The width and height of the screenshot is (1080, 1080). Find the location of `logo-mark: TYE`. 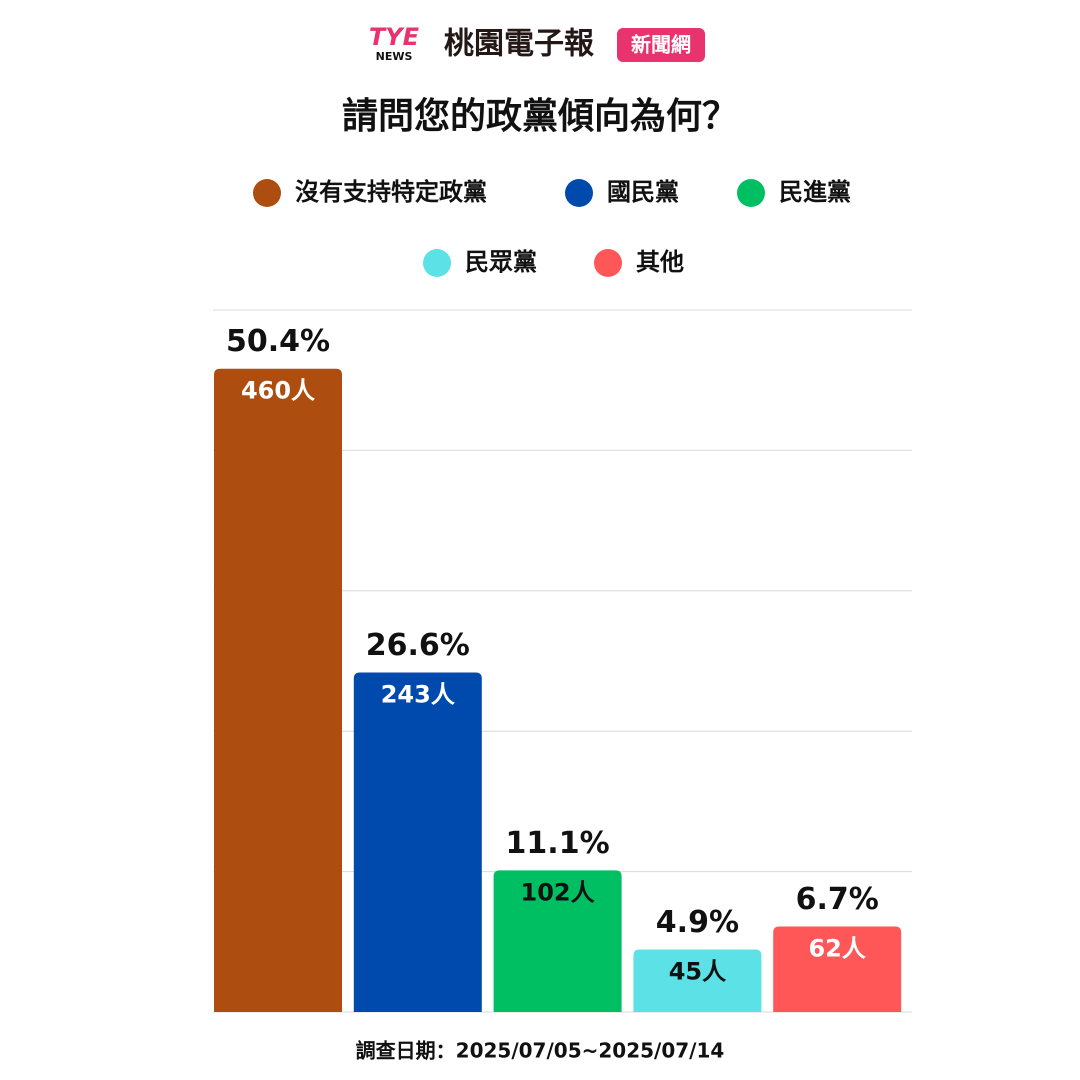

logo-mark: TYE is located at coordinates (394, 37).